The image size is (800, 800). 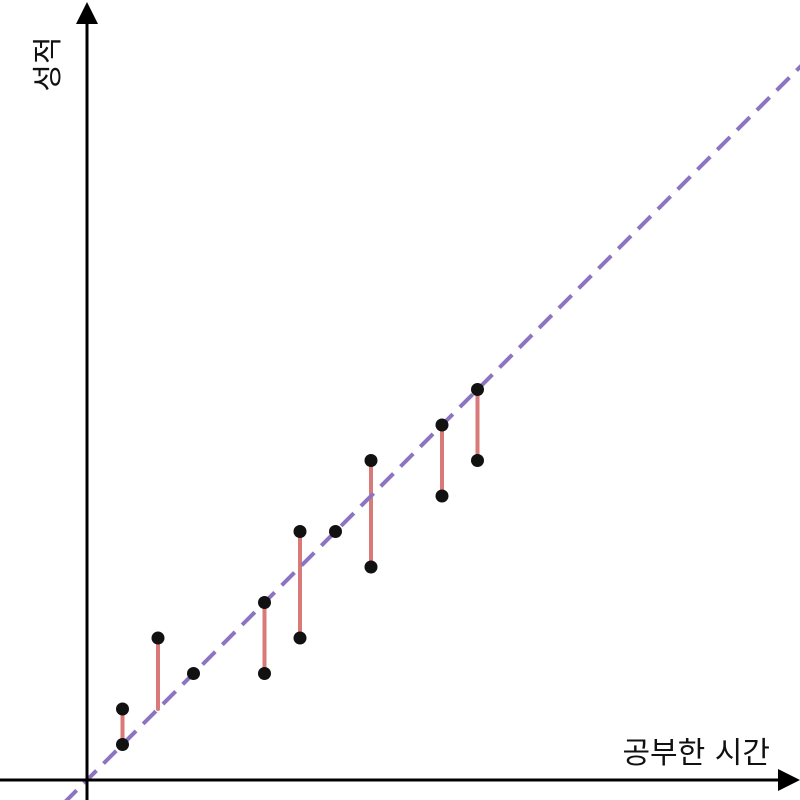 What do you see at coordinates (87, 13) in the screenshot?
I see `y-axis-arrow` at bounding box center [87, 13].